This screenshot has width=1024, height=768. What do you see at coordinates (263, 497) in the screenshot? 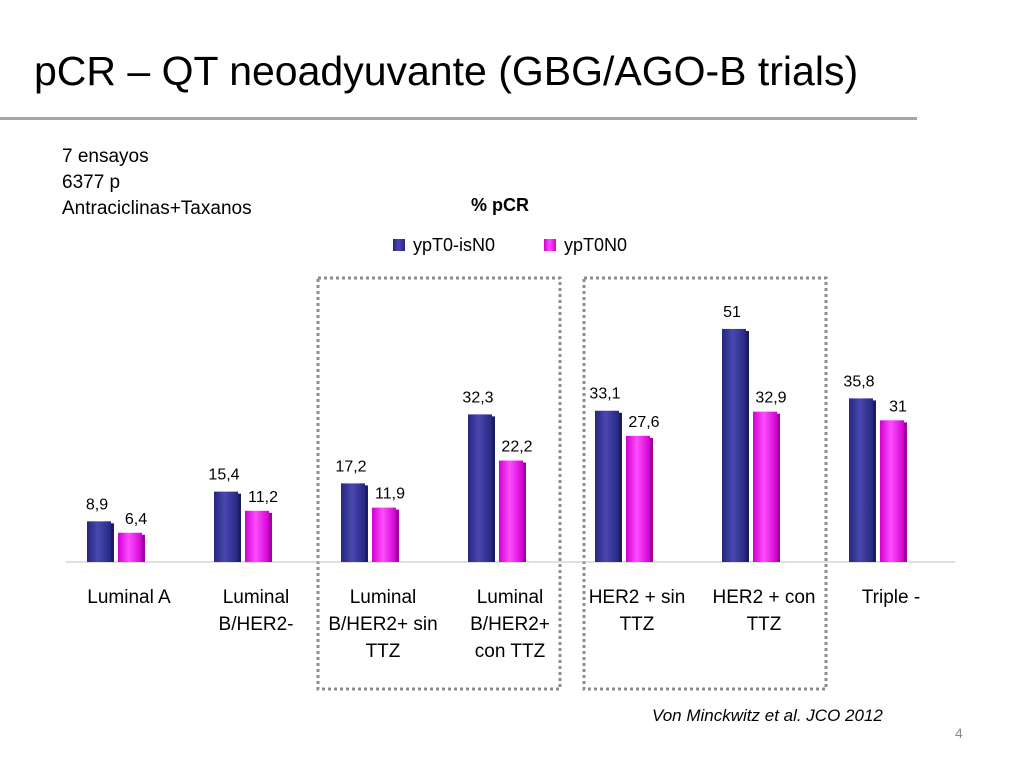
I see `data-label-1-1: 11,2` at bounding box center [263, 497].